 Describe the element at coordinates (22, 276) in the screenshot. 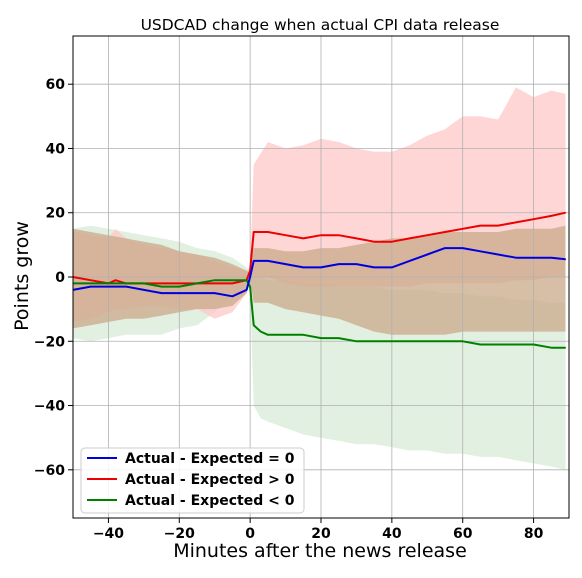

I see `y-axis-label: Points grow` at that location.